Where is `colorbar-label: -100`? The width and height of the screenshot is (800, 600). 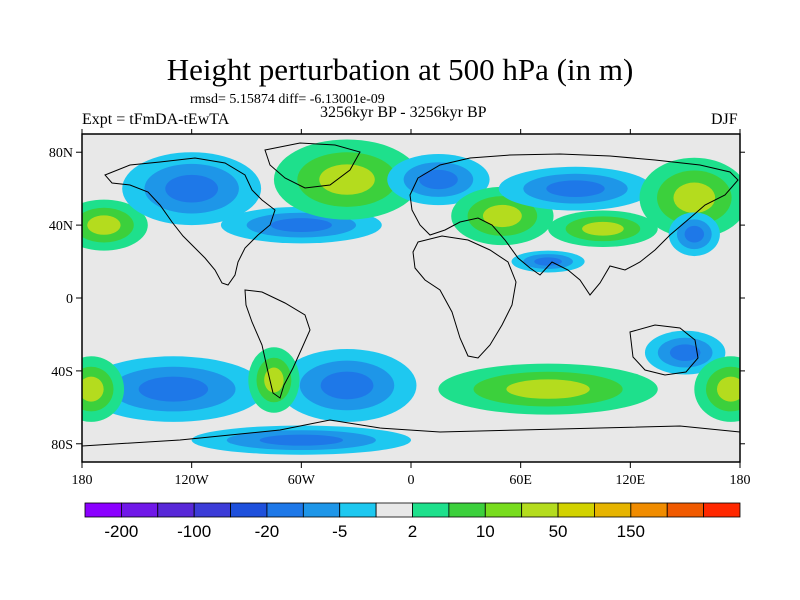 colorbar-label: -100 is located at coordinates (194, 531).